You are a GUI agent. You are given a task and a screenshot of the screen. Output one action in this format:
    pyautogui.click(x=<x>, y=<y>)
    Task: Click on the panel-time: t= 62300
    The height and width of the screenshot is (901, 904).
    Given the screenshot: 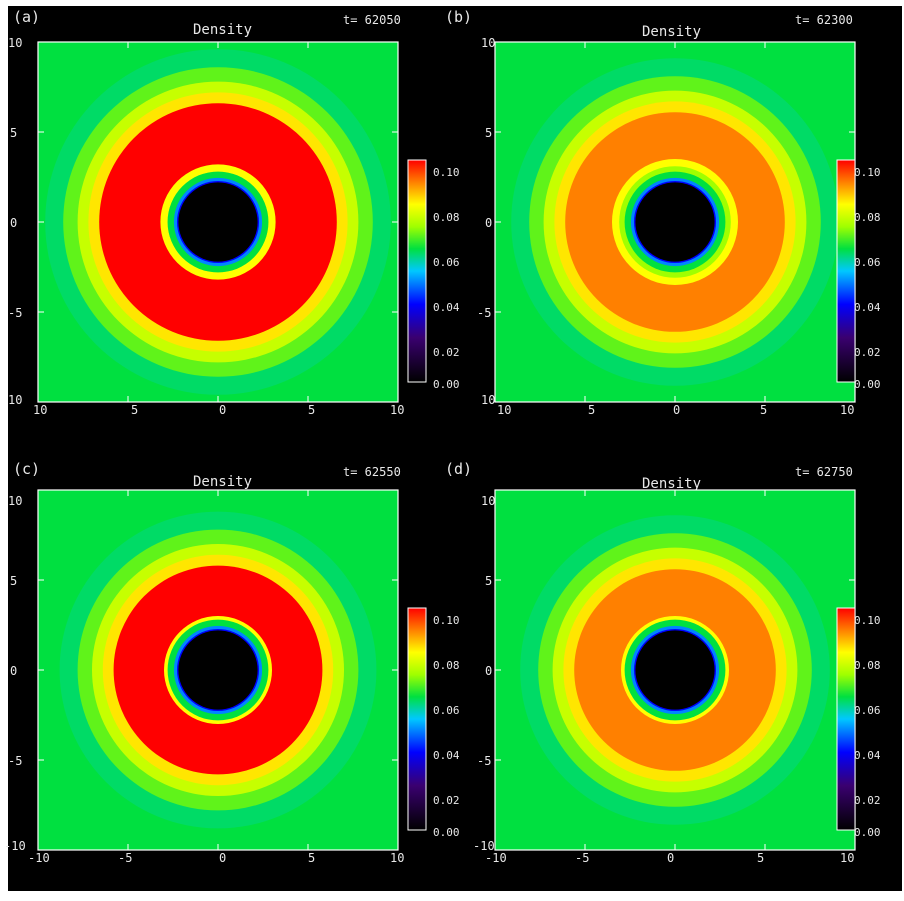 What is the action you would take?
    pyautogui.click(x=824, y=20)
    